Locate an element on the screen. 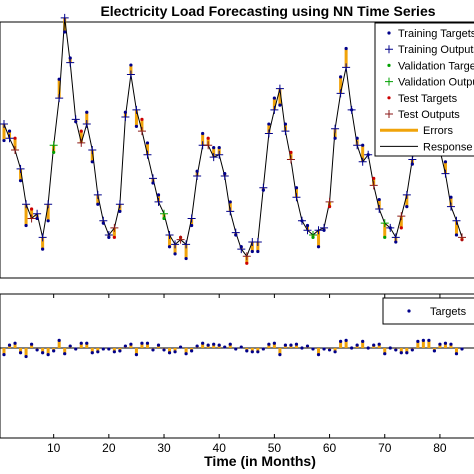 The image size is (474, 474). x-tick-label: 10 is located at coordinates (54, 448).